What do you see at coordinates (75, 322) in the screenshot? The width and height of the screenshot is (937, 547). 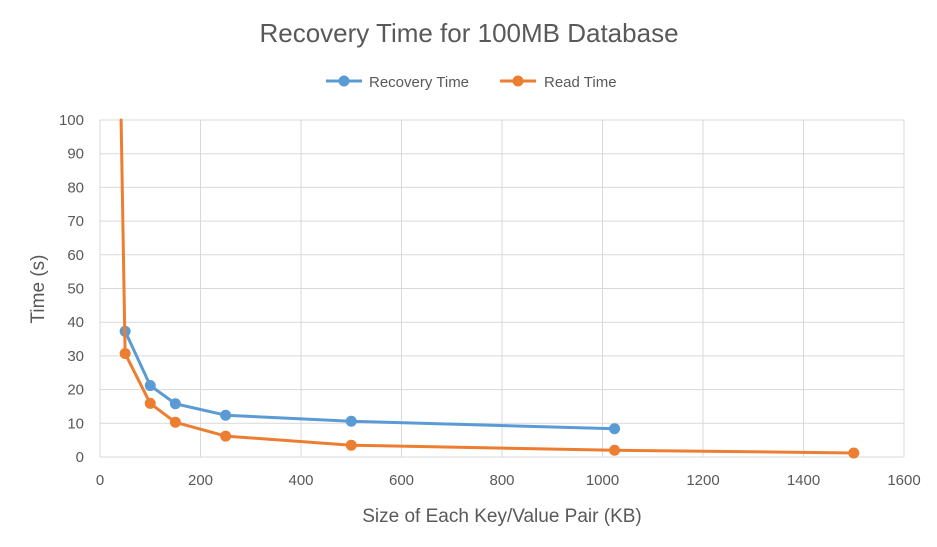 I see `y-tick-label-40: 40` at bounding box center [75, 322].